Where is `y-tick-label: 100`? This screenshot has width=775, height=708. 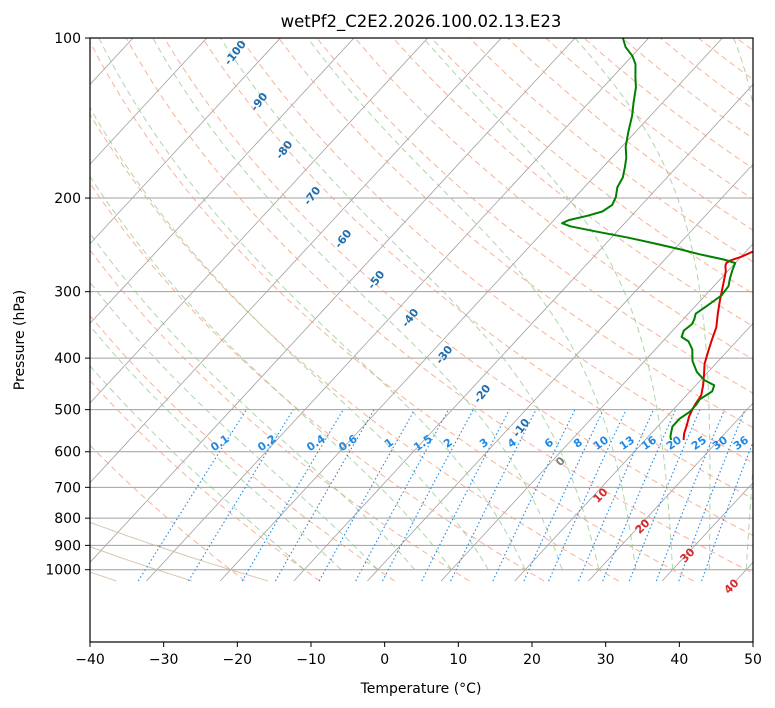
y-tick-label: 100 is located at coordinates (67, 39).